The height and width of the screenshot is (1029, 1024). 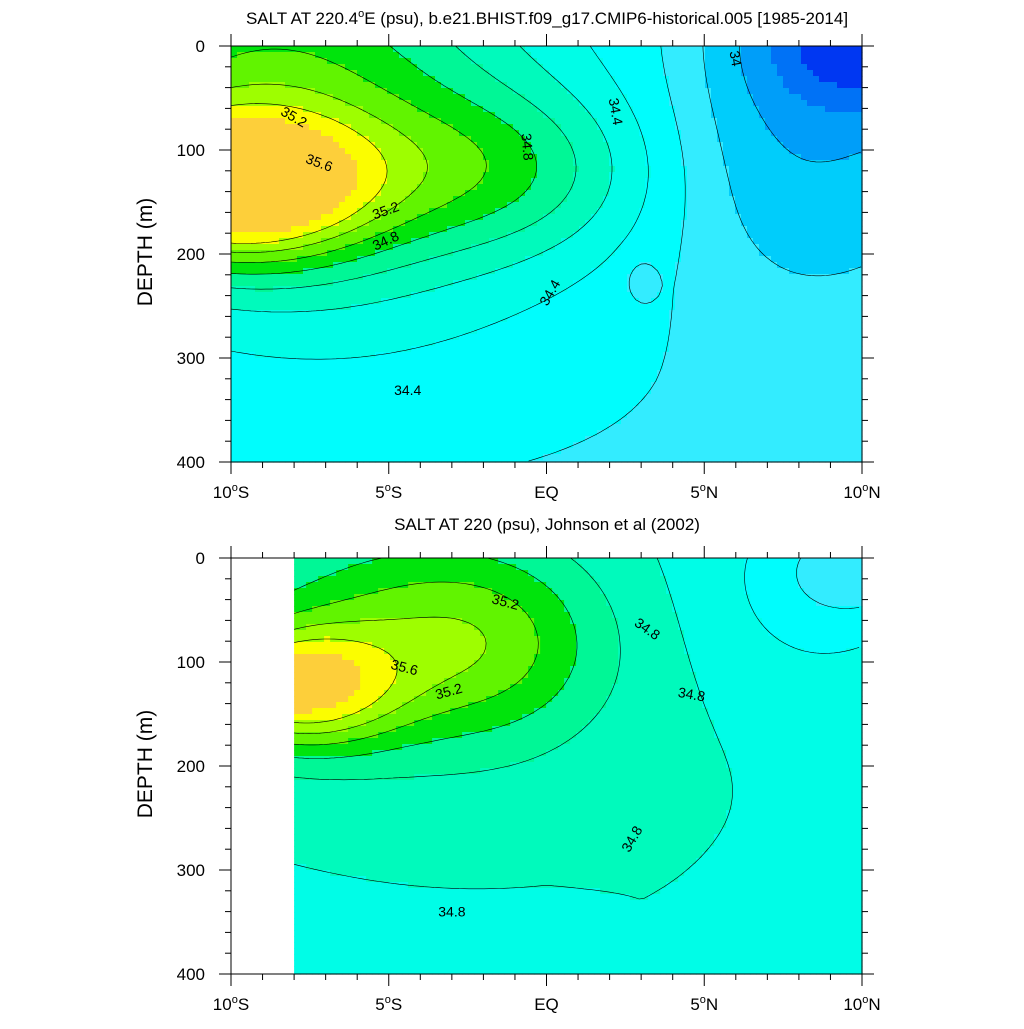 What do you see at coordinates (404, 667) in the screenshot?
I see `contour-label: 35.6` at bounding box center [404, 667].